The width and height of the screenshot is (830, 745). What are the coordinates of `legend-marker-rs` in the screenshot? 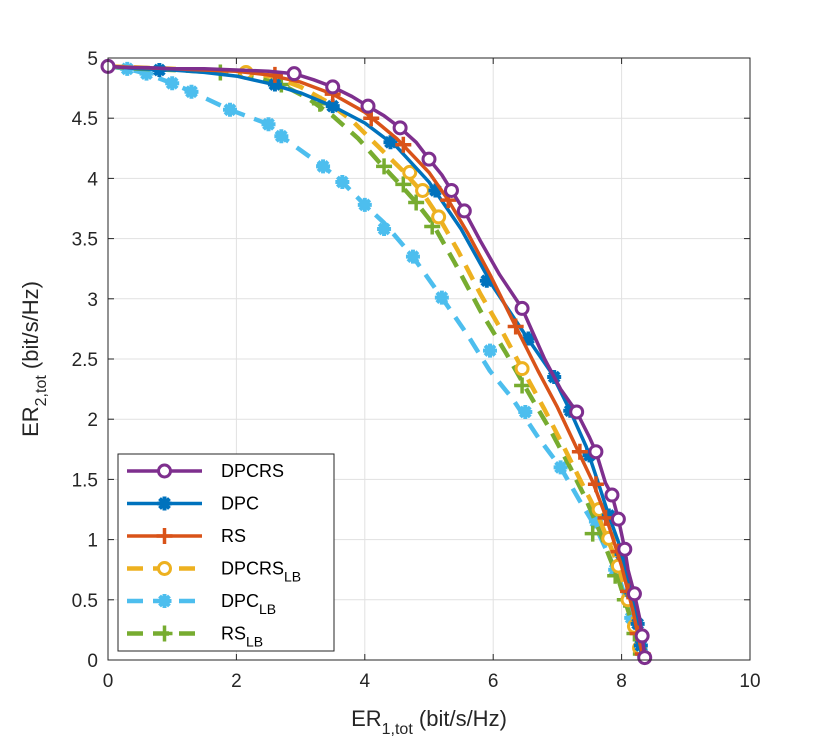 It's located at (164, 536).